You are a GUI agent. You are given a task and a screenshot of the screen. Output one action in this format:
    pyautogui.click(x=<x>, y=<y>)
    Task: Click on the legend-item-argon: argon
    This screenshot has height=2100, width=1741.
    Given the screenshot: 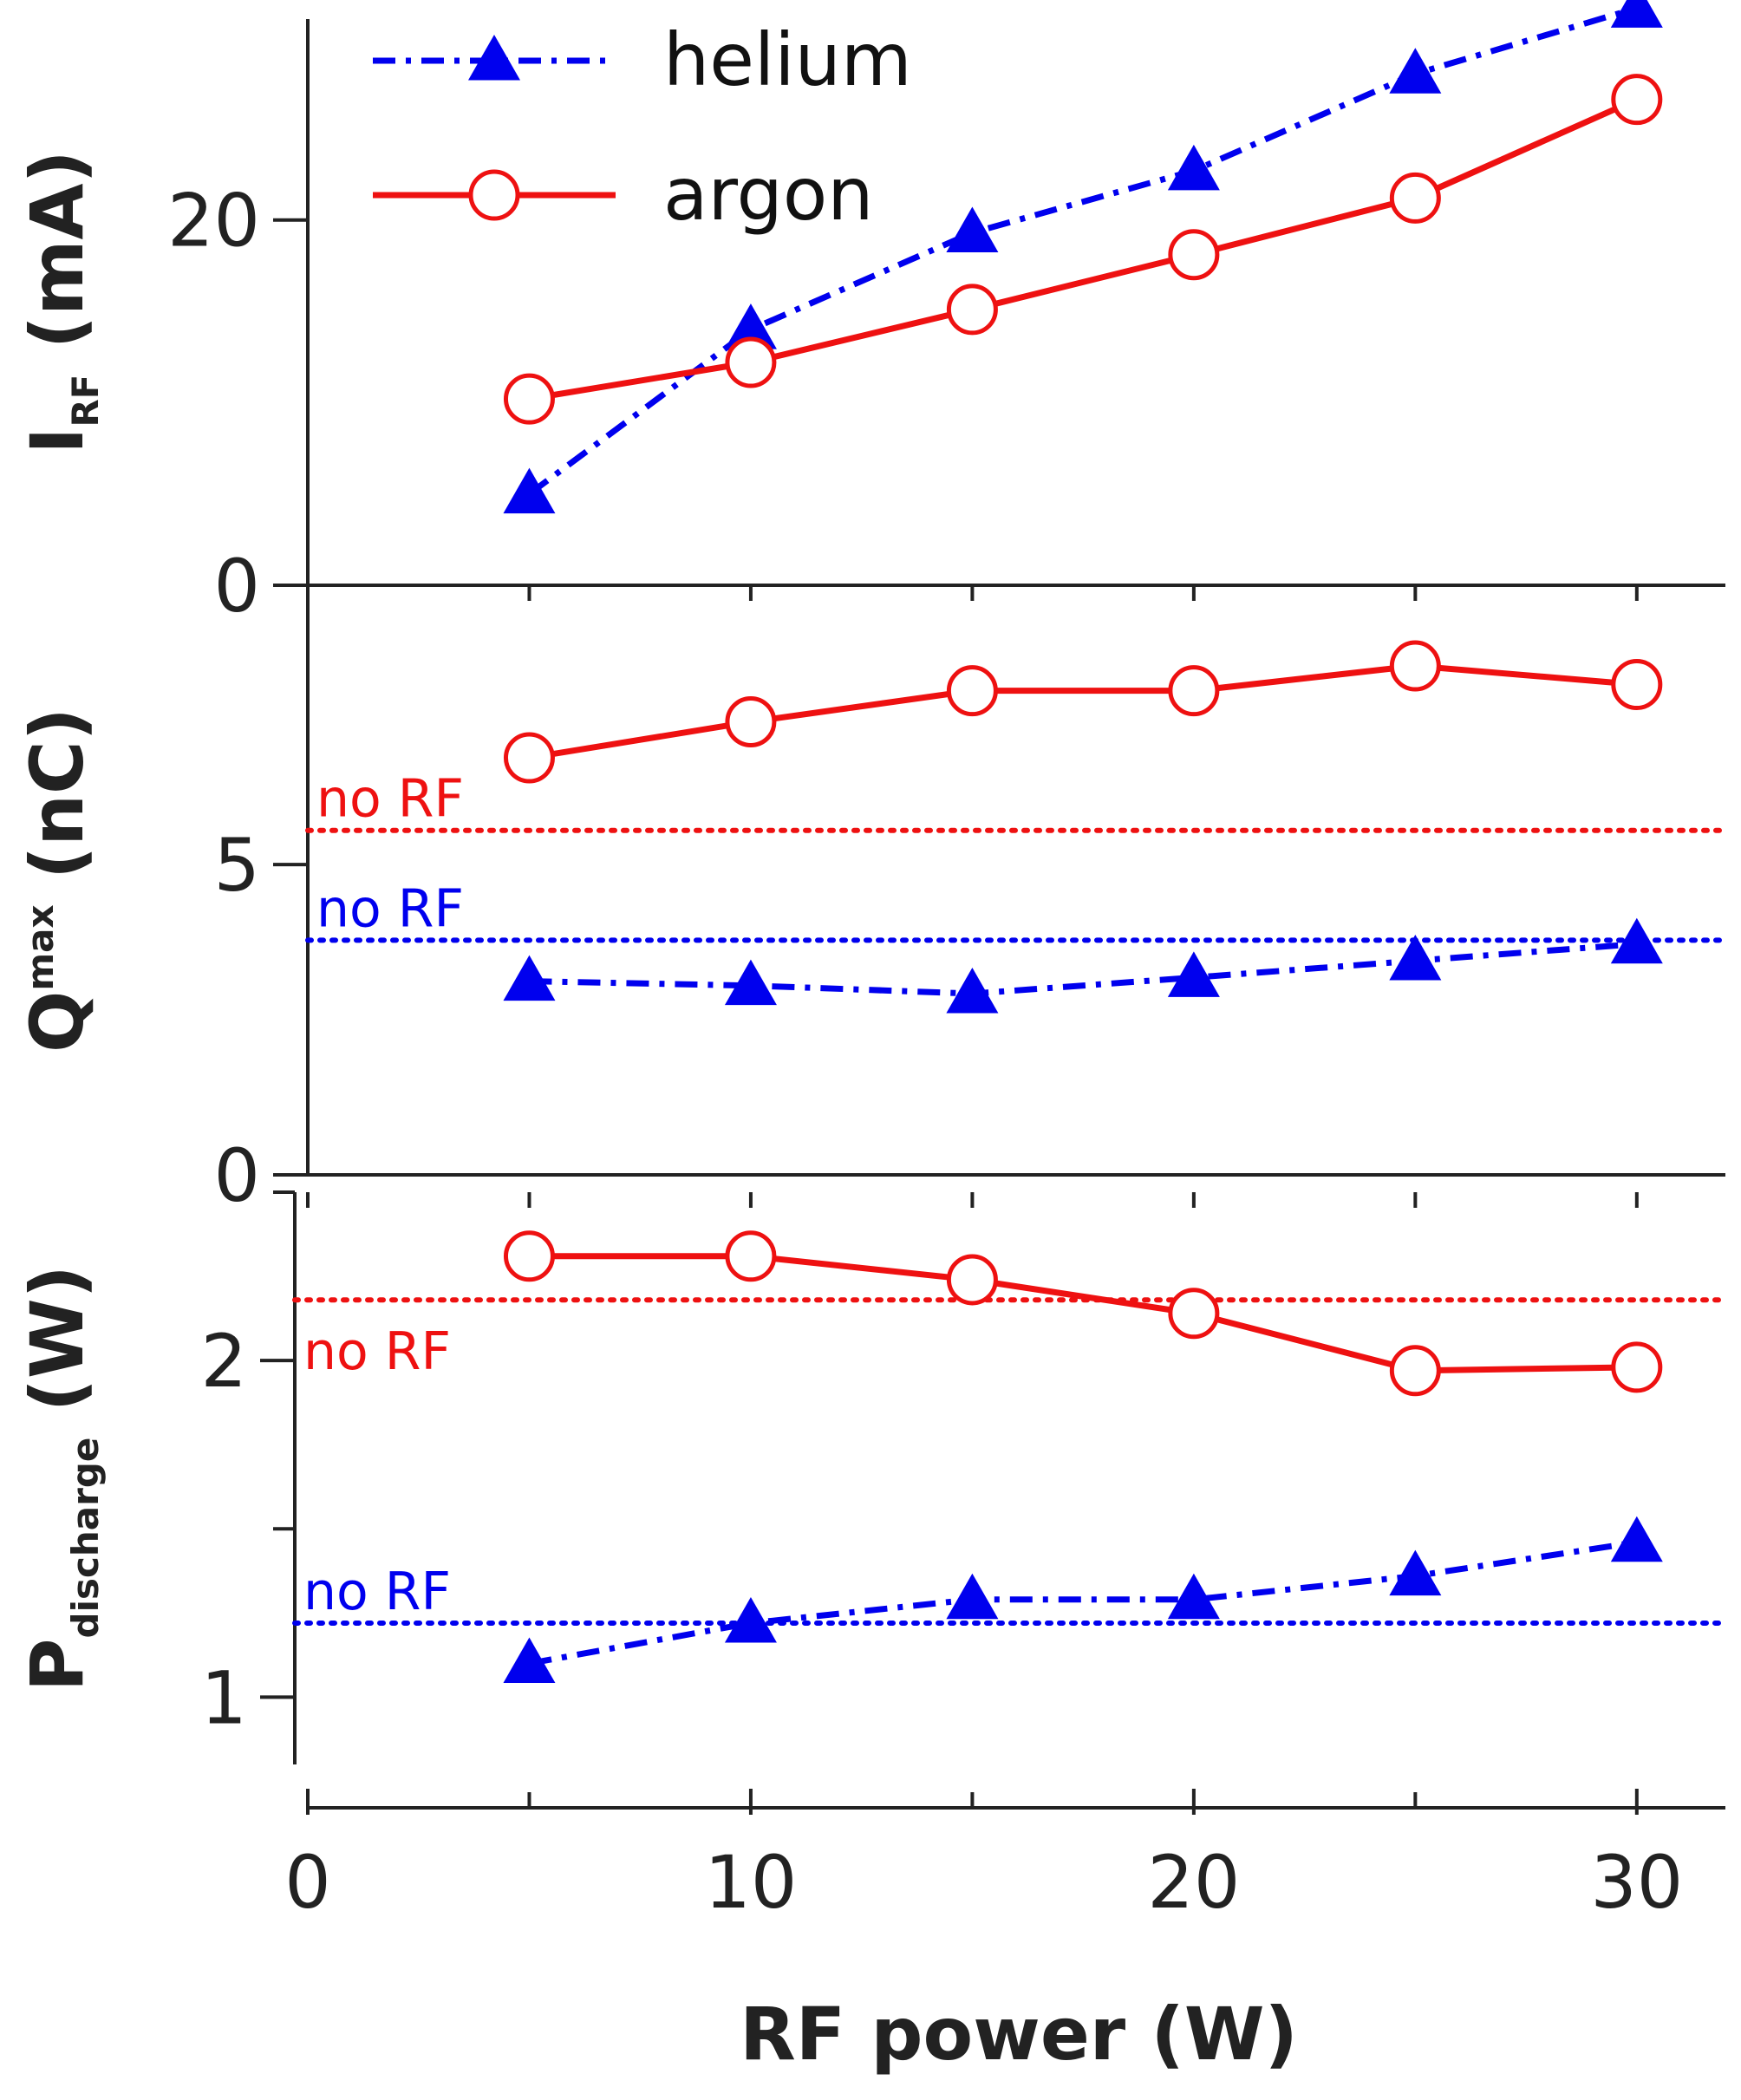 What is the action you would take?
    pyautogui.click(x=623, y=194)
    